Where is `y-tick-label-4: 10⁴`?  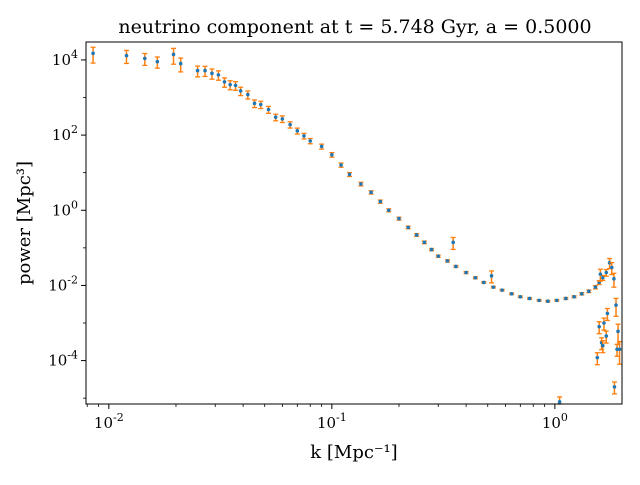
y-tick-label-4: 10⁴ is located at coordinates (65, 58).